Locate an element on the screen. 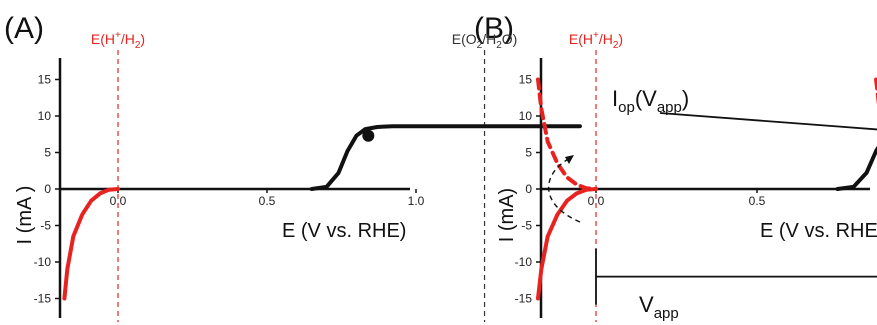  x-tick-label: 1.0 is located at coordinates (416, 201).